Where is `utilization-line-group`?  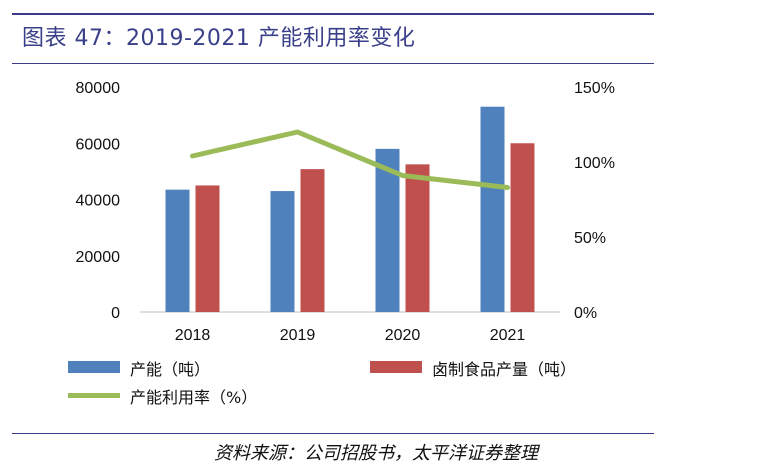
utilization-line-group is located at coordinates (350, 159).